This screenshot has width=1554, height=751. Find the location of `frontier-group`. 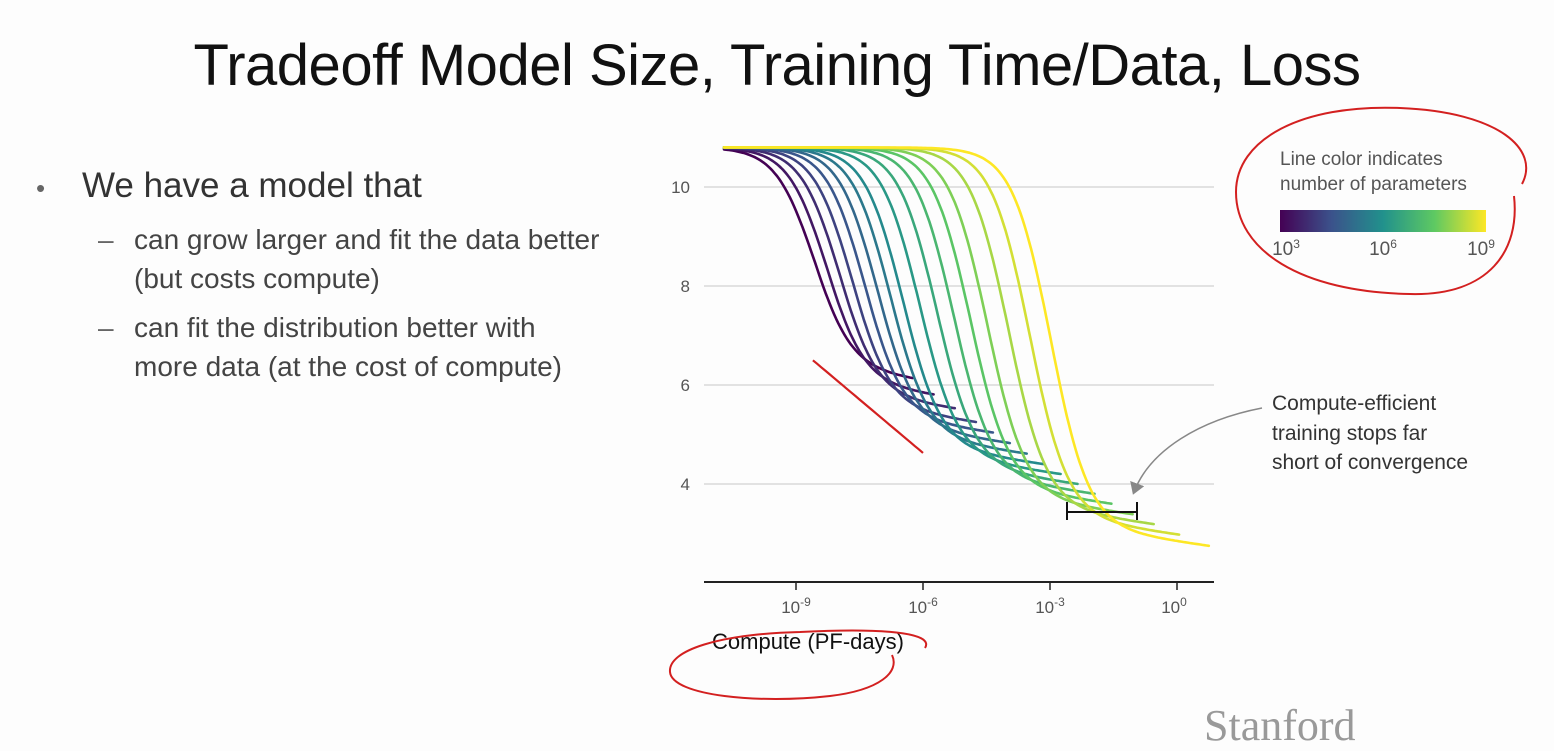

frontier-group is located at coordinates (868, 406).